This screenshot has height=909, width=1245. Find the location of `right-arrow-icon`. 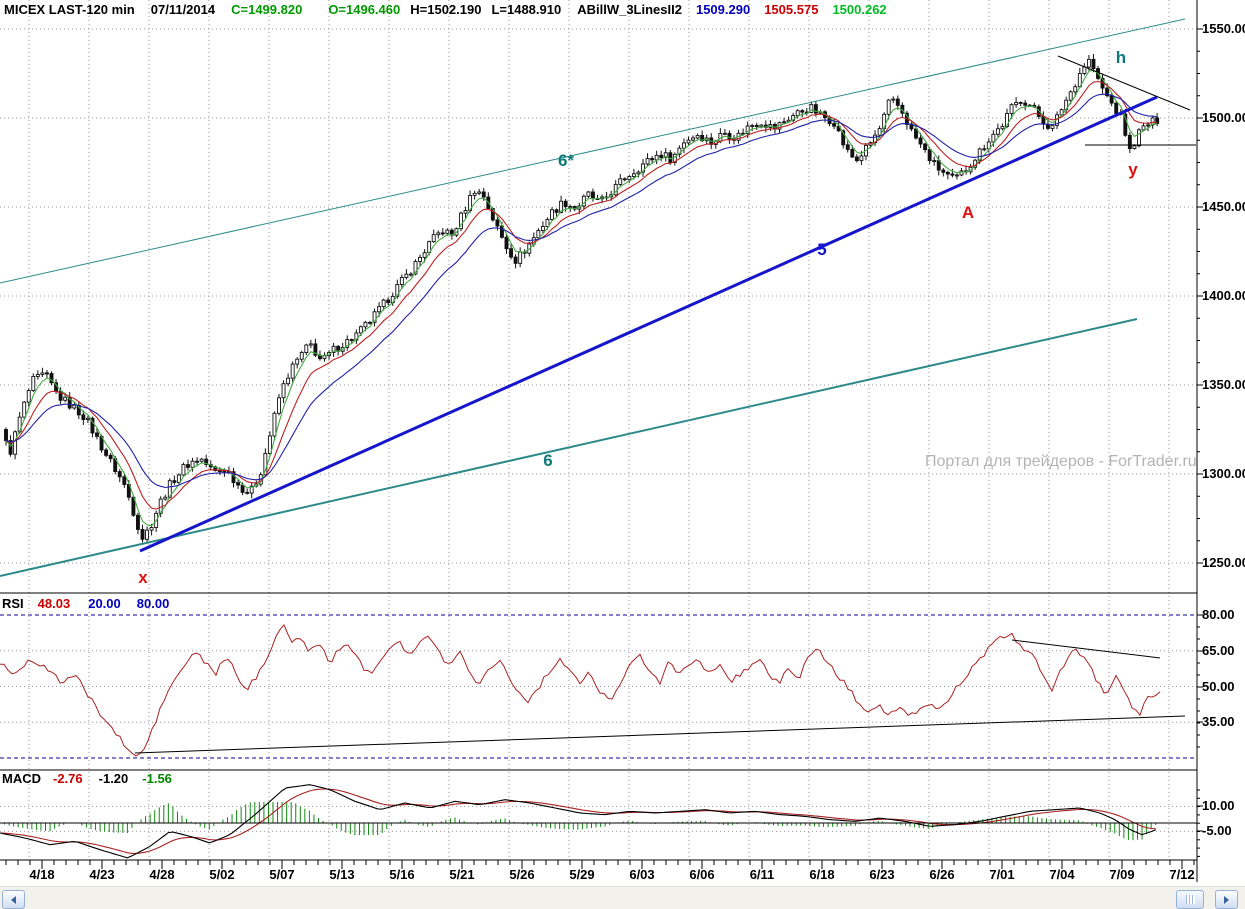

right-arrow-icon is located at coordinates (1226, 899).